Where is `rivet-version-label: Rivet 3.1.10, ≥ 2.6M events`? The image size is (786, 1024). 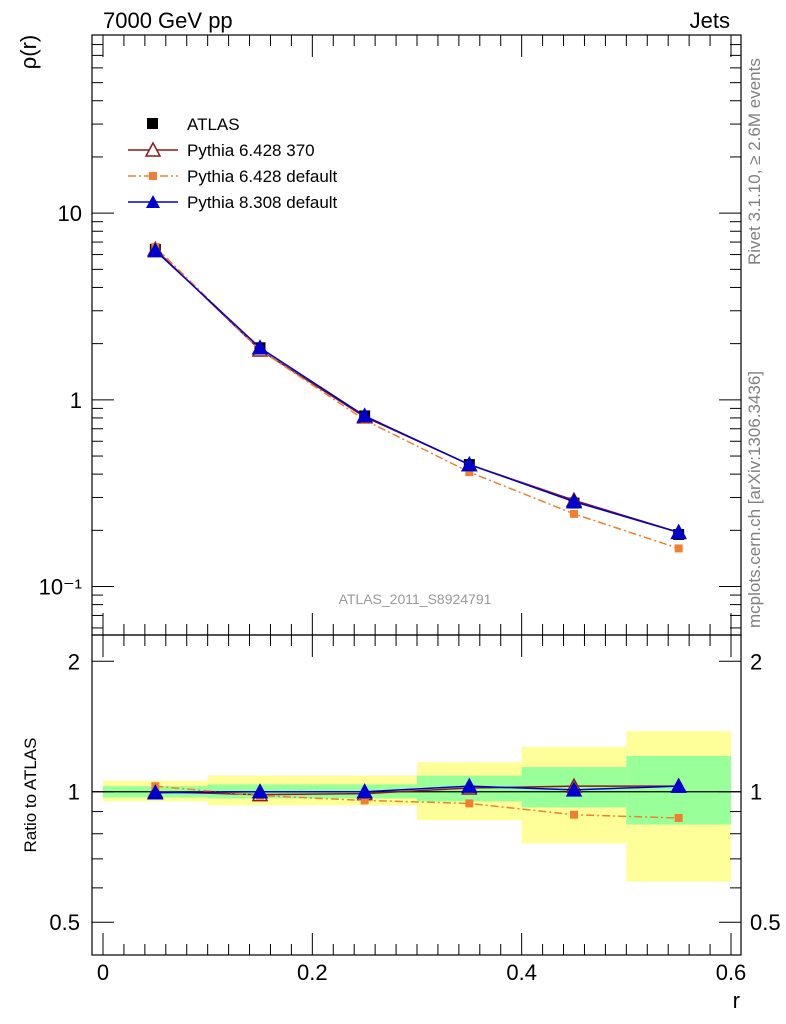 rivet-version-label: Rivet 3.1.10, ≥ 2.6M events is located at coordinates (754, 161).